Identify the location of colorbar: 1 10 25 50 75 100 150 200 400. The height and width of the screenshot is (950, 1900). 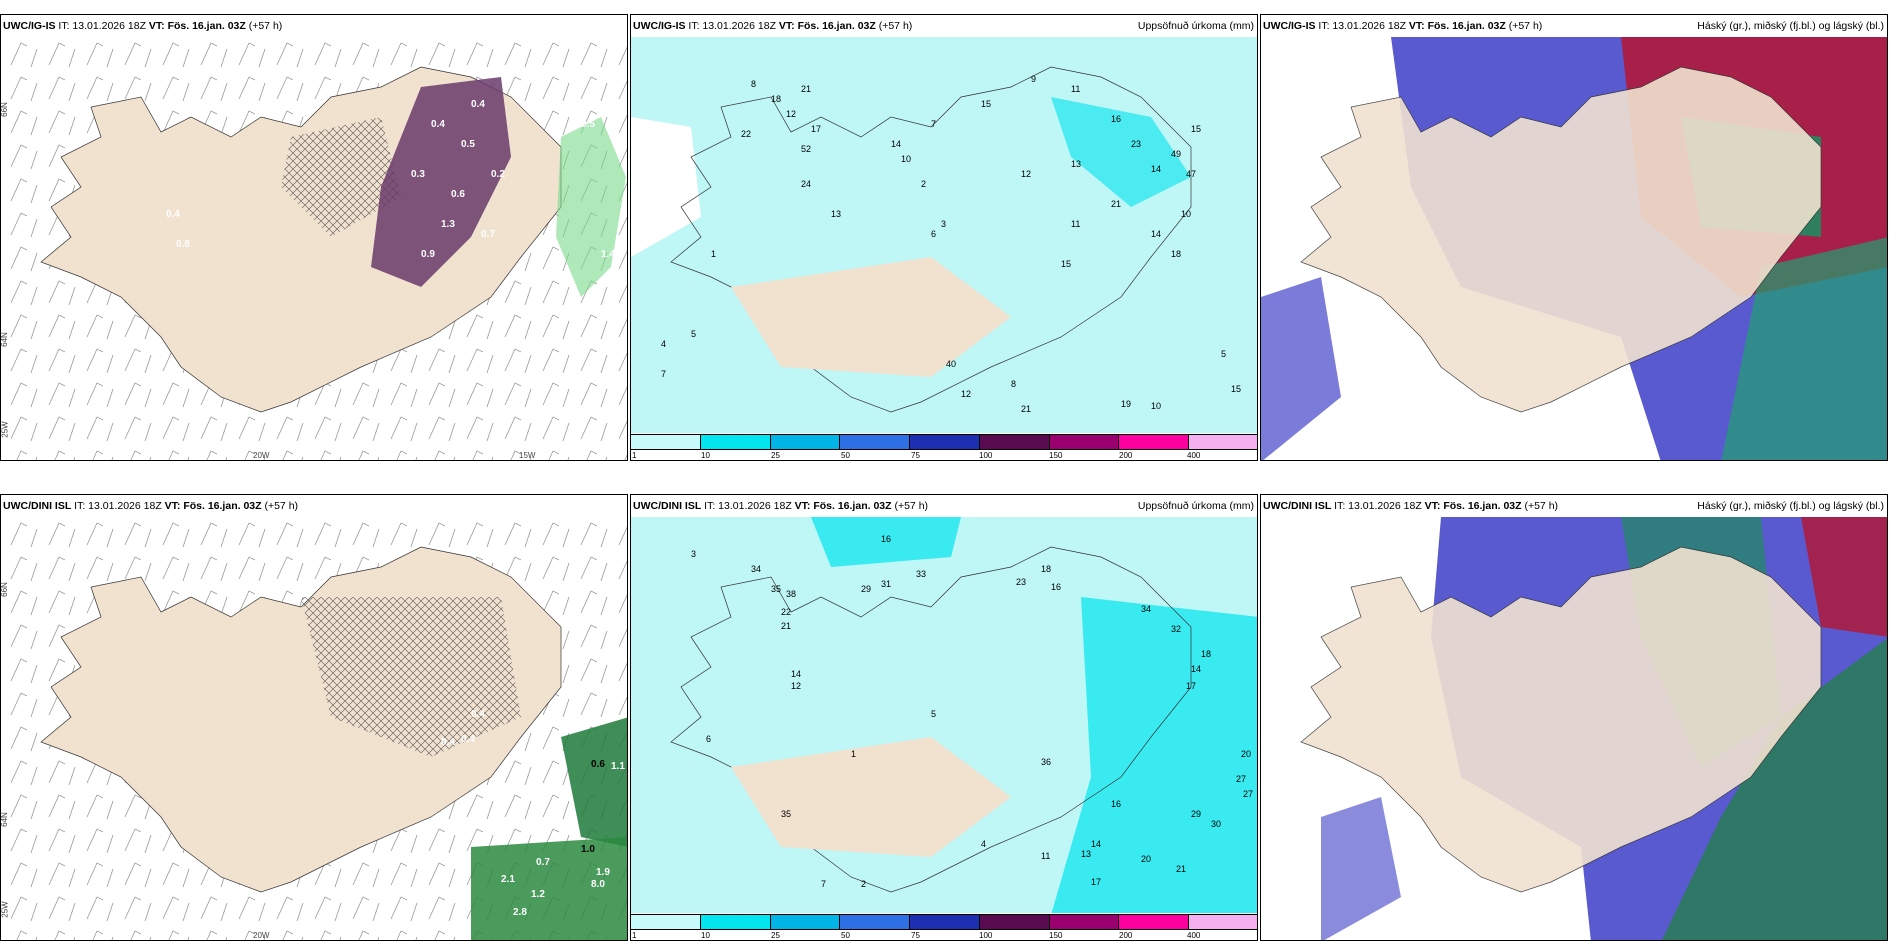
(944, 446).